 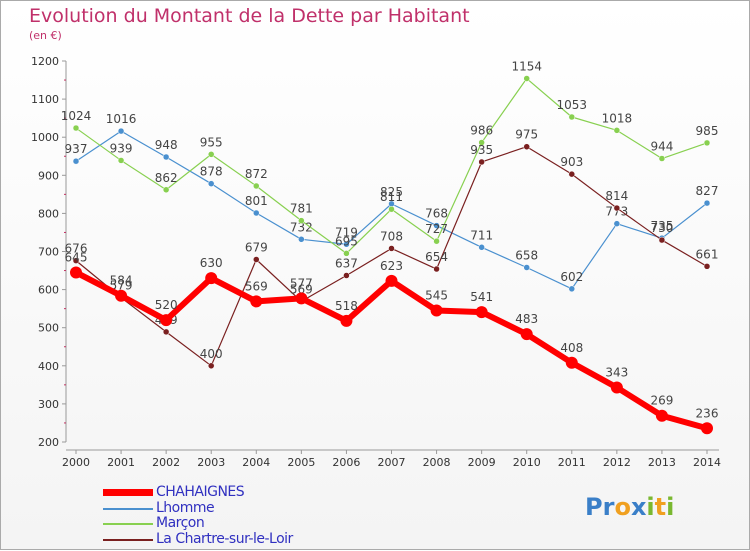 What do you see at coordinates (572, 462) in the screenshot?
I see `x-tick-label: 2011` at bounding box center [572, 462].